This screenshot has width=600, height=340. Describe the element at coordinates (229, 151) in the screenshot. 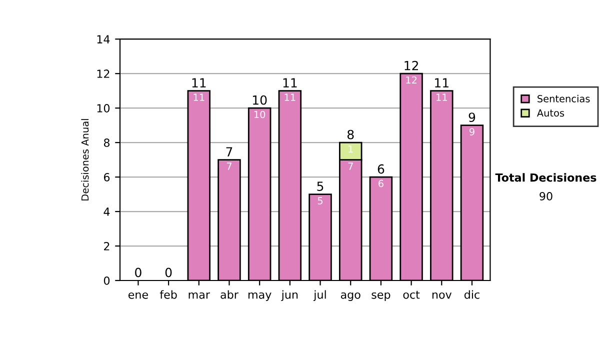

I see `total-label: 7` at that location.